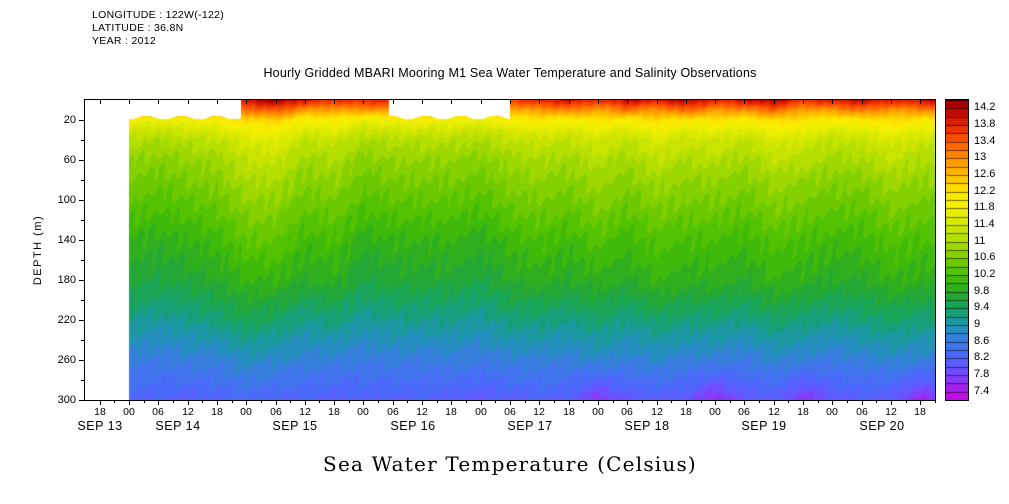 Image resolution: width=1009 pixels, height=504 pixels. What do you see at coordinates (295, 426) in the screenshot?
I see `x-date-label: SEP 15` at bounding box center [295, 426].